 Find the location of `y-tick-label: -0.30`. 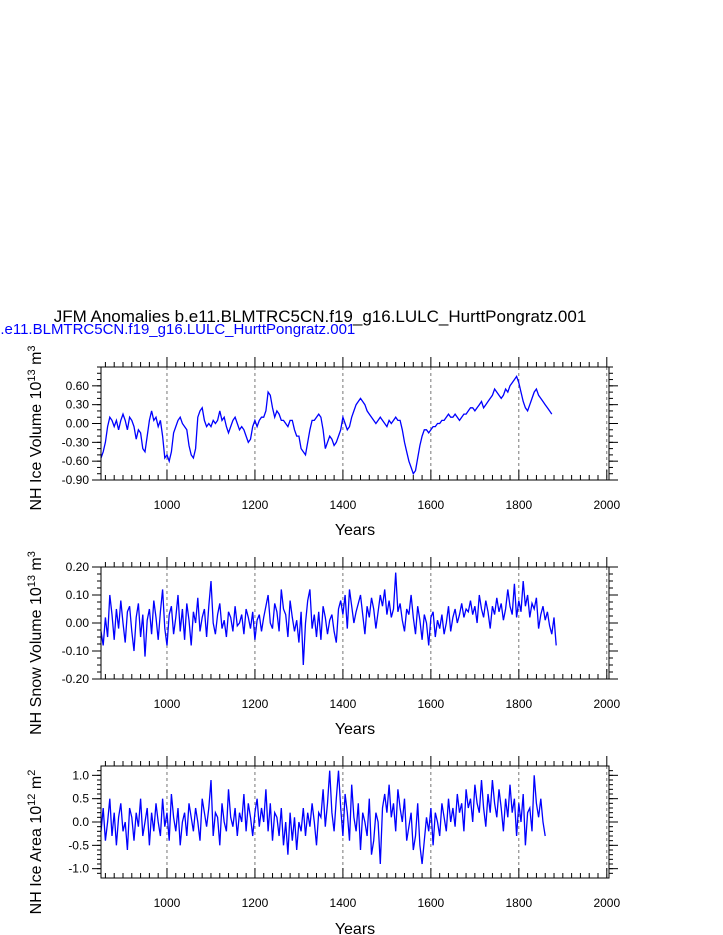

y-tick-label: -0.30 is located at coordinates (76, 442).